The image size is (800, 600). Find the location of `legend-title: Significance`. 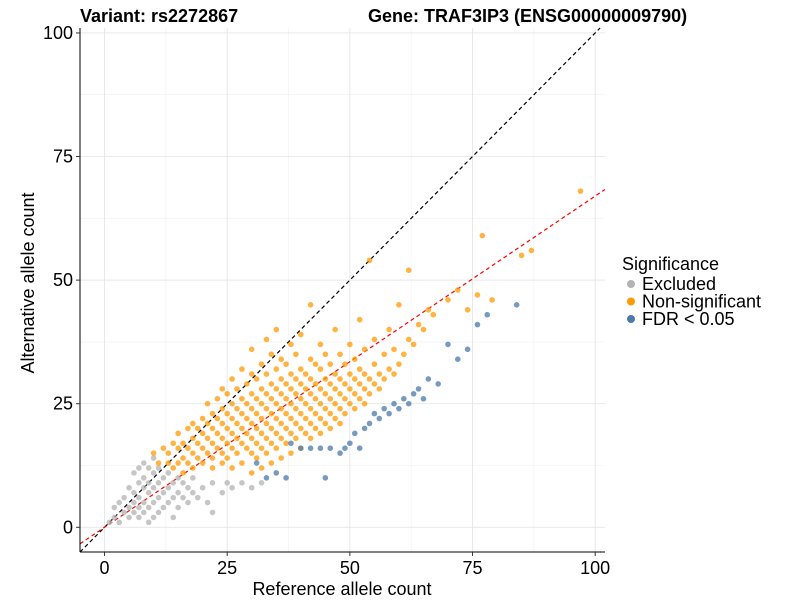

legend-title: Significance is located at coordinates (670, 264).